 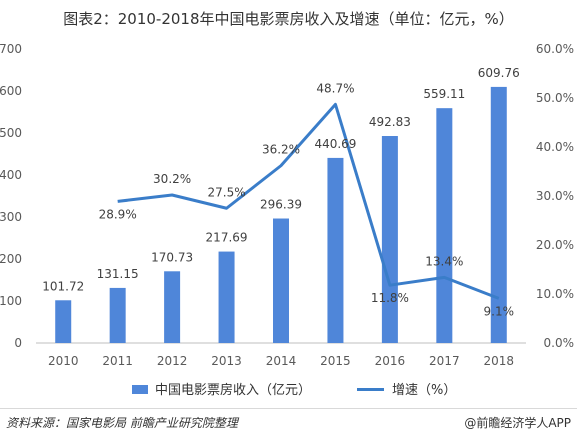 What do you see at coordinates (11, 91) in the screenshot?
I see `y-left-tick-label: 600` at bounding box center [11, 91].